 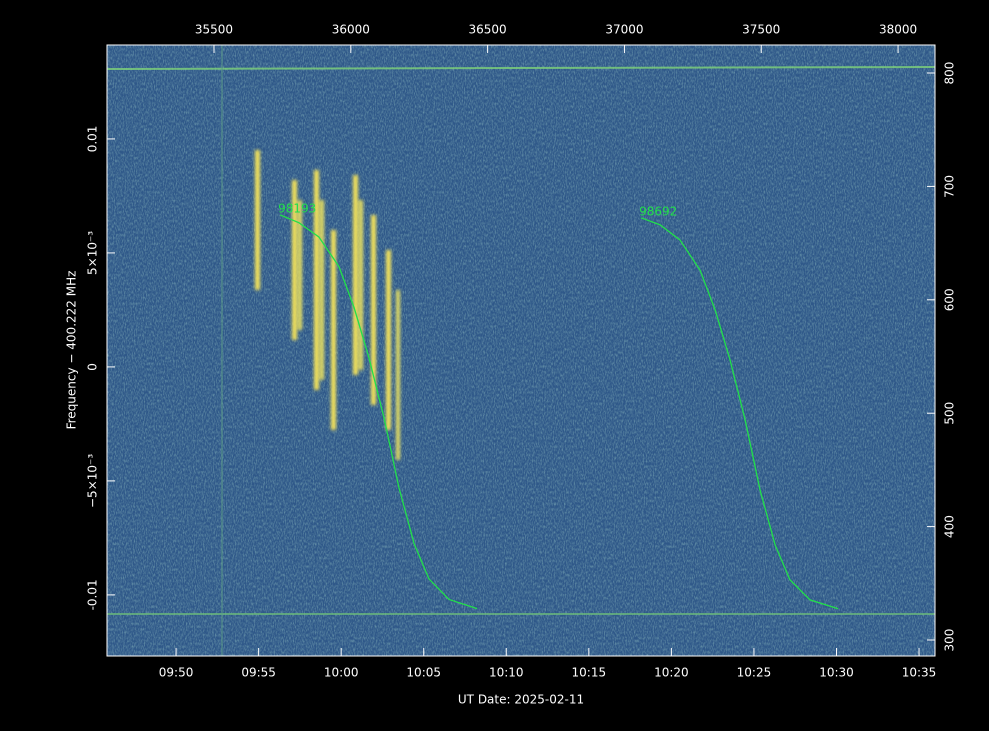 What do you see at coordinates (950, 526) in the screenshot?
I see `y2-tick-label: 400` at bounding box center [950, 526].